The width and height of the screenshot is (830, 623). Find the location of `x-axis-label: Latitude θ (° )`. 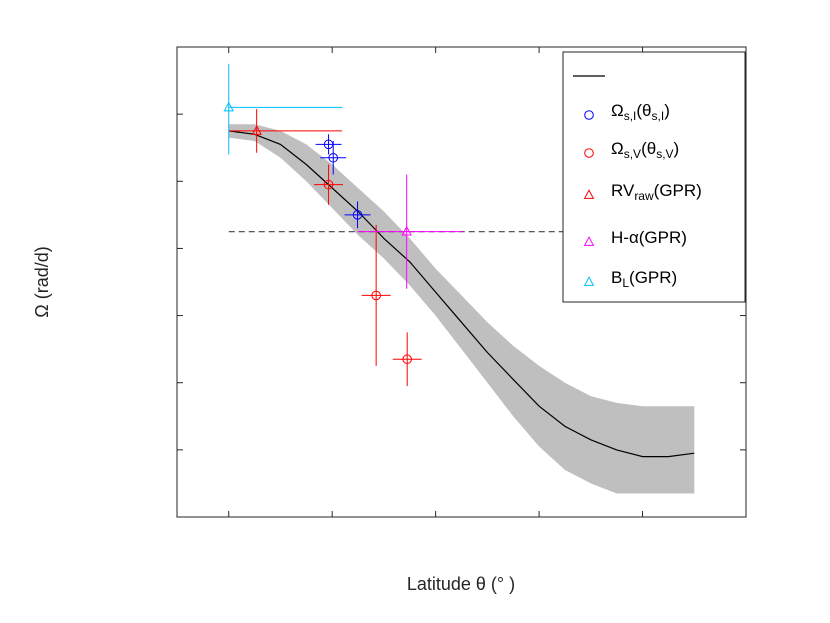

x-axis-label: Latitude θ (° ) is located at coordinates (461, 584).